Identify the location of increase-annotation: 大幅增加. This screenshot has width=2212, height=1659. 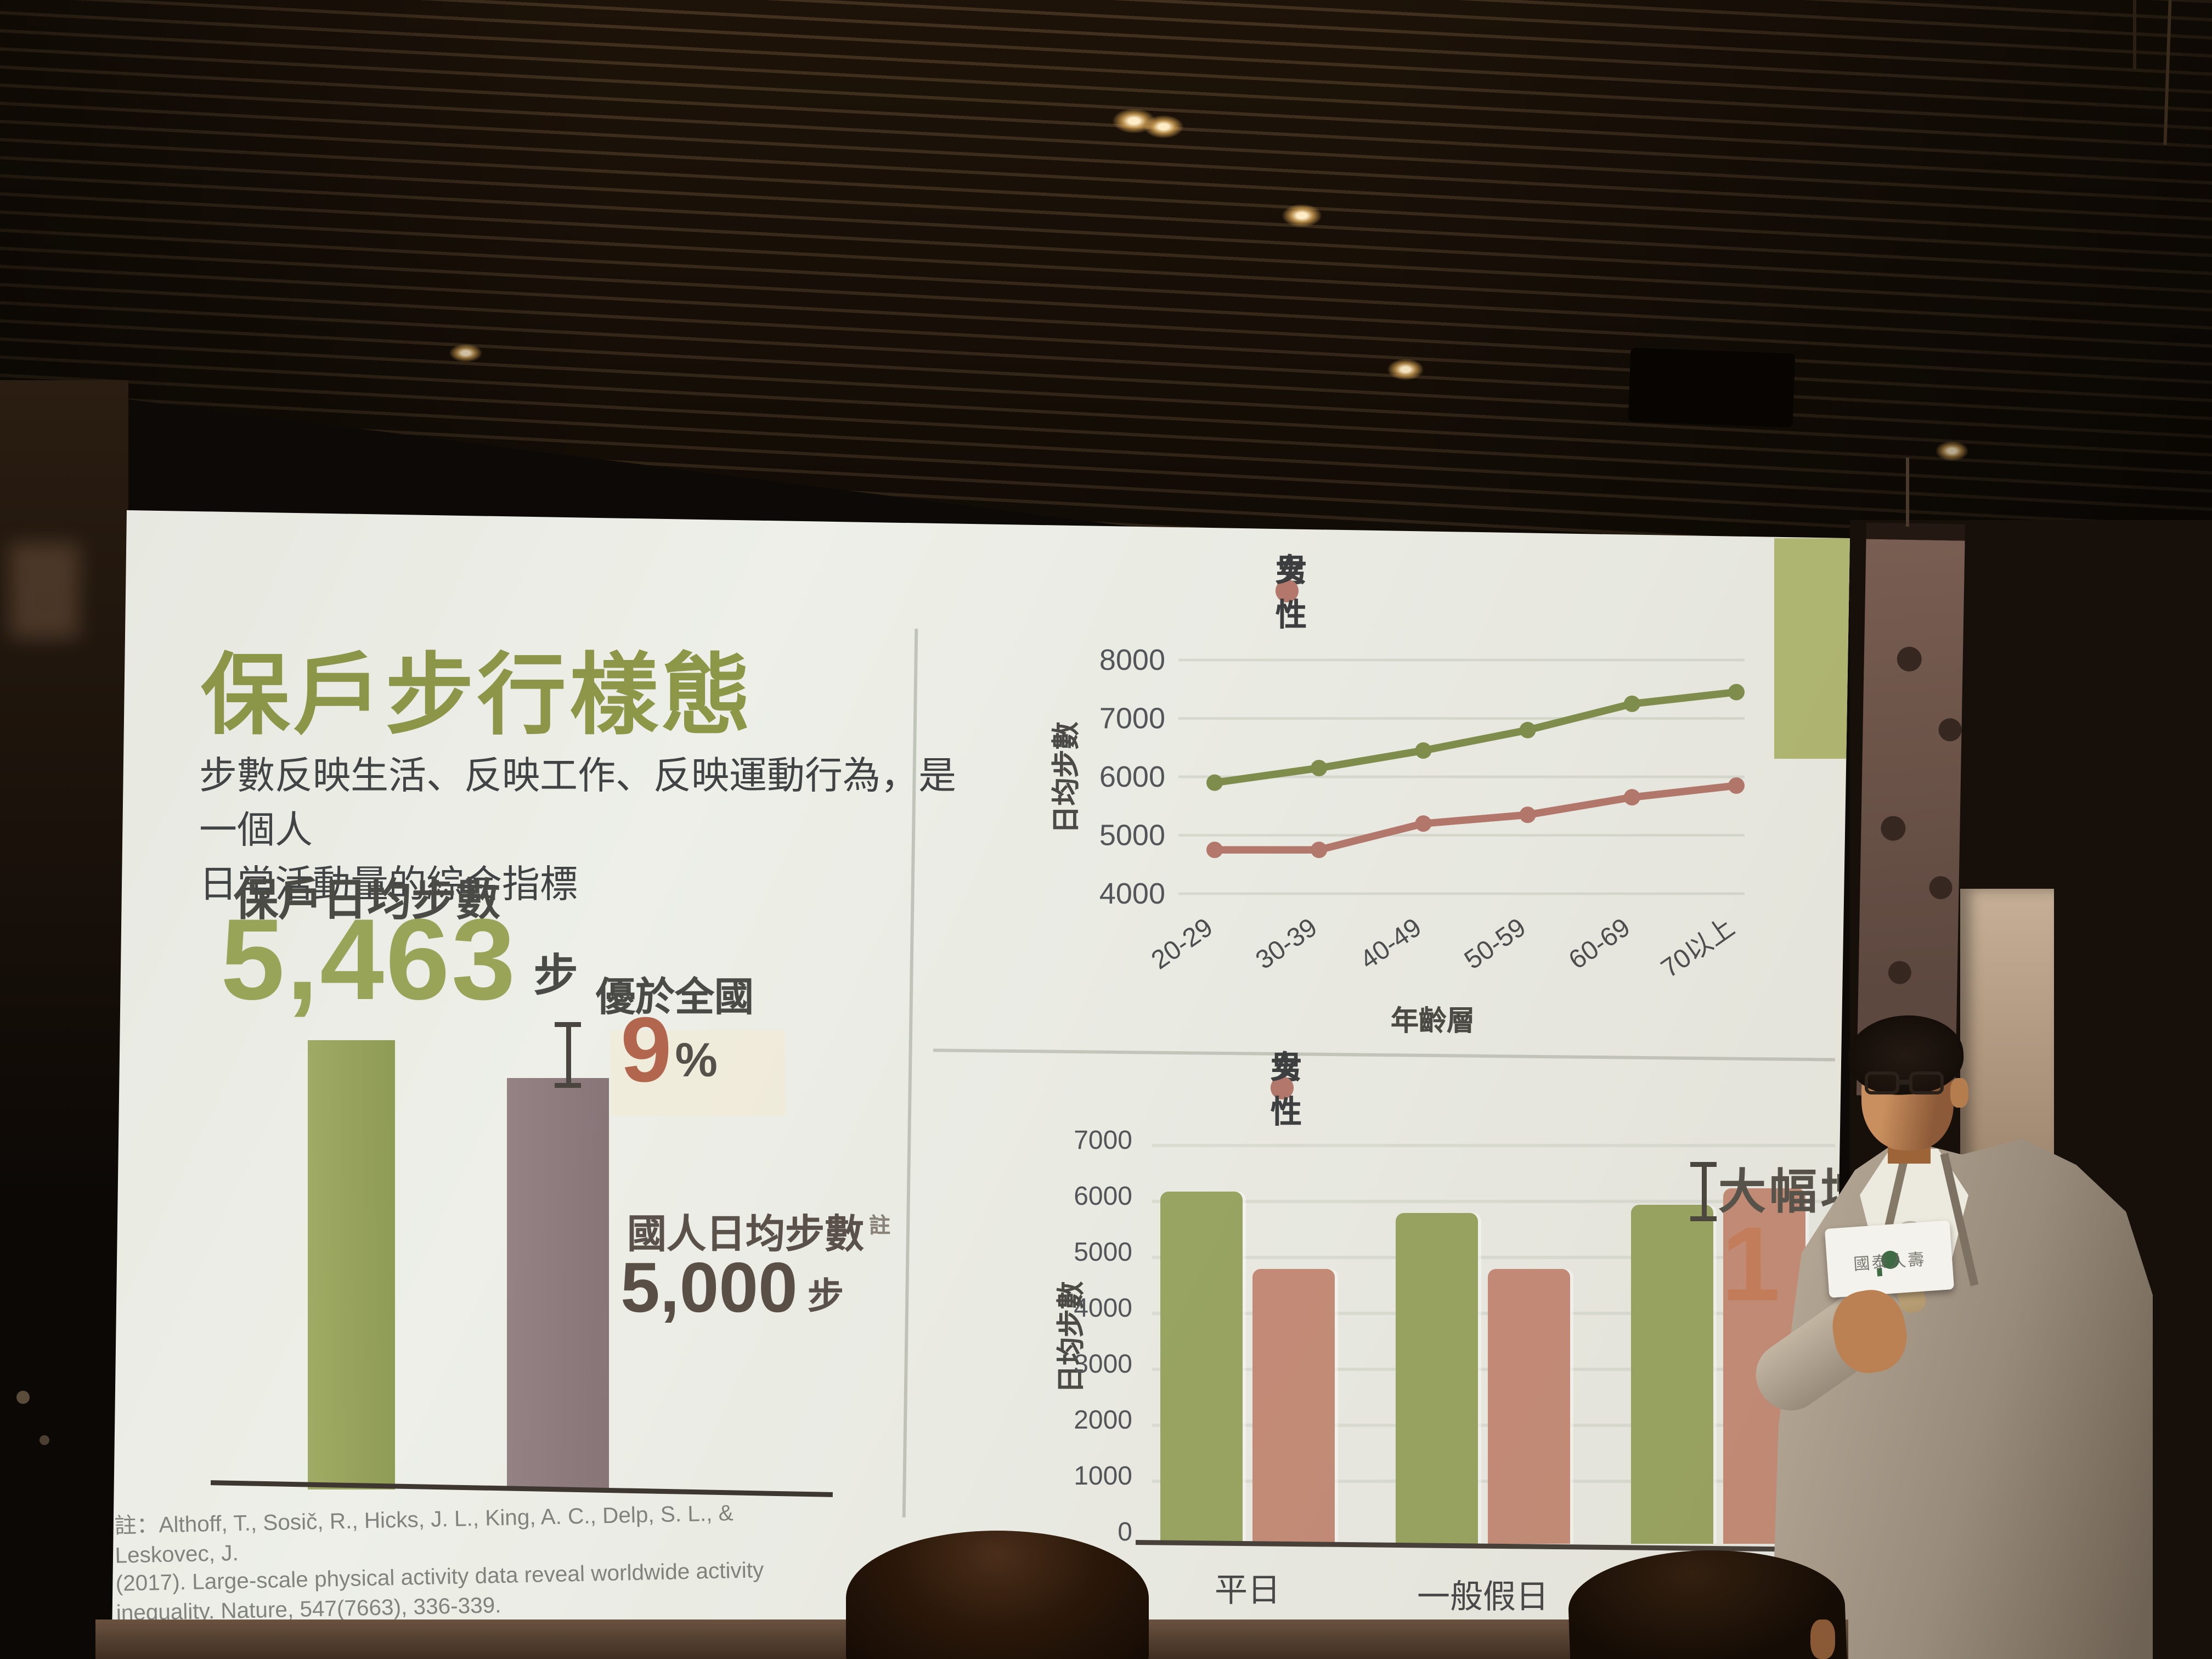
(1820, 1193).